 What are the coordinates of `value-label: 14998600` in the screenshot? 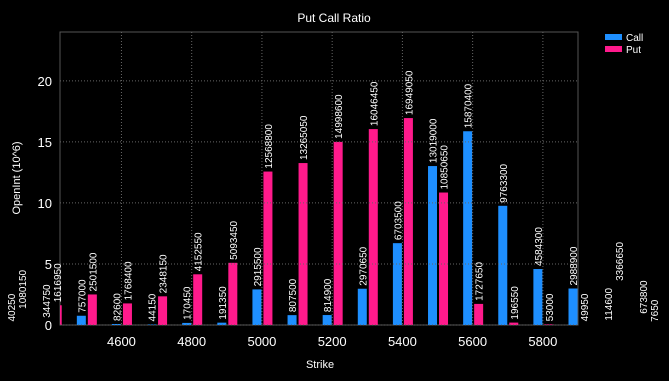 It's located at (339, 116).